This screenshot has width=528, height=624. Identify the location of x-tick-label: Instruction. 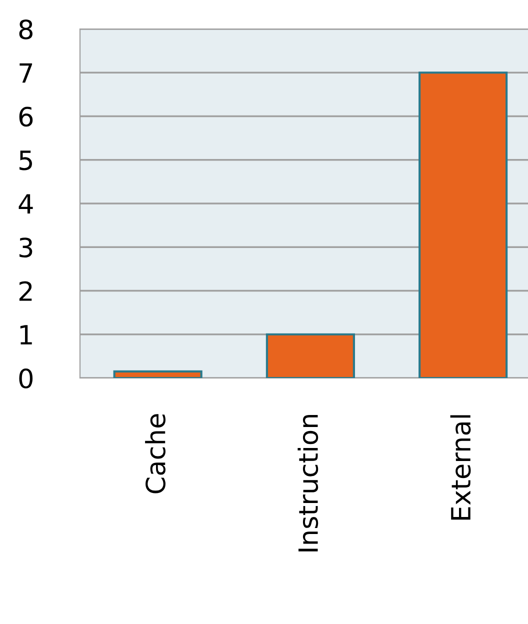
(308, 483).